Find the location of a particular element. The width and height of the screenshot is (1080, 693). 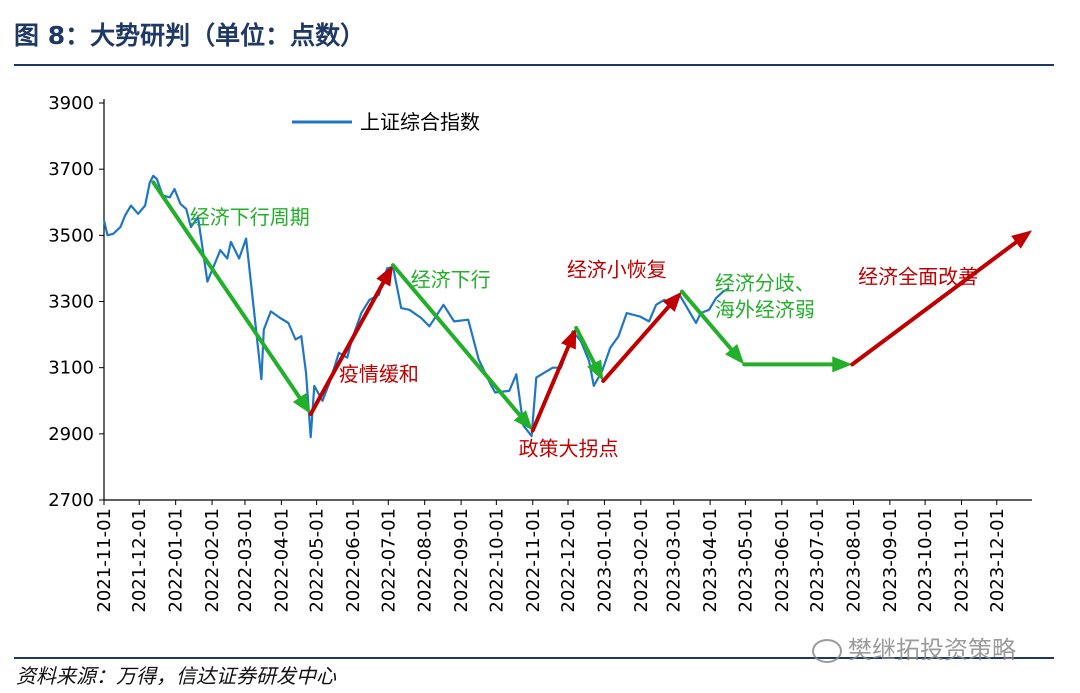

y-tick-label: 3300 is located at coordinates (71, 302).